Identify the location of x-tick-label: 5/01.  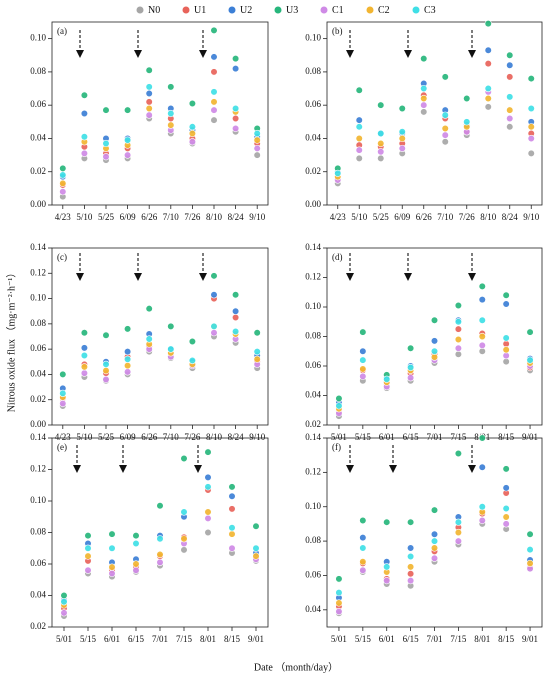
(64, 639).